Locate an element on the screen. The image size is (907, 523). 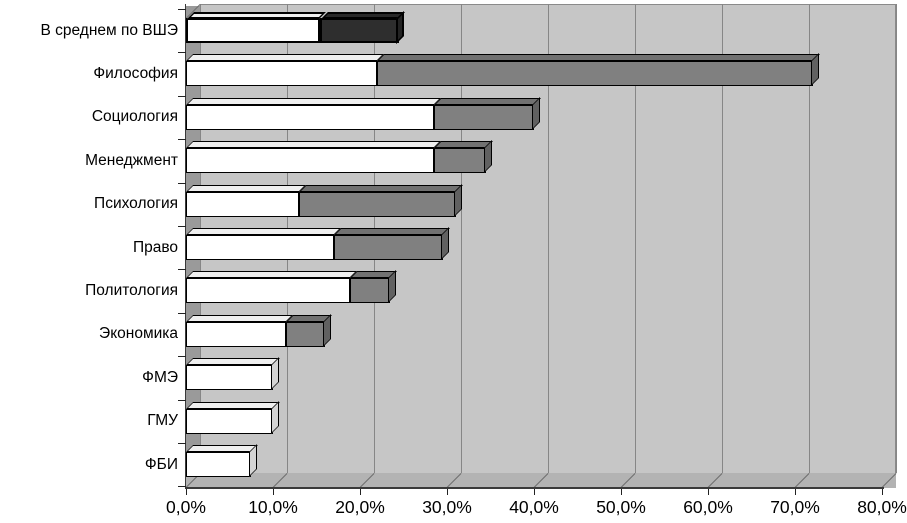
category-label: ФМЭ is located at coordinates (160, 377).